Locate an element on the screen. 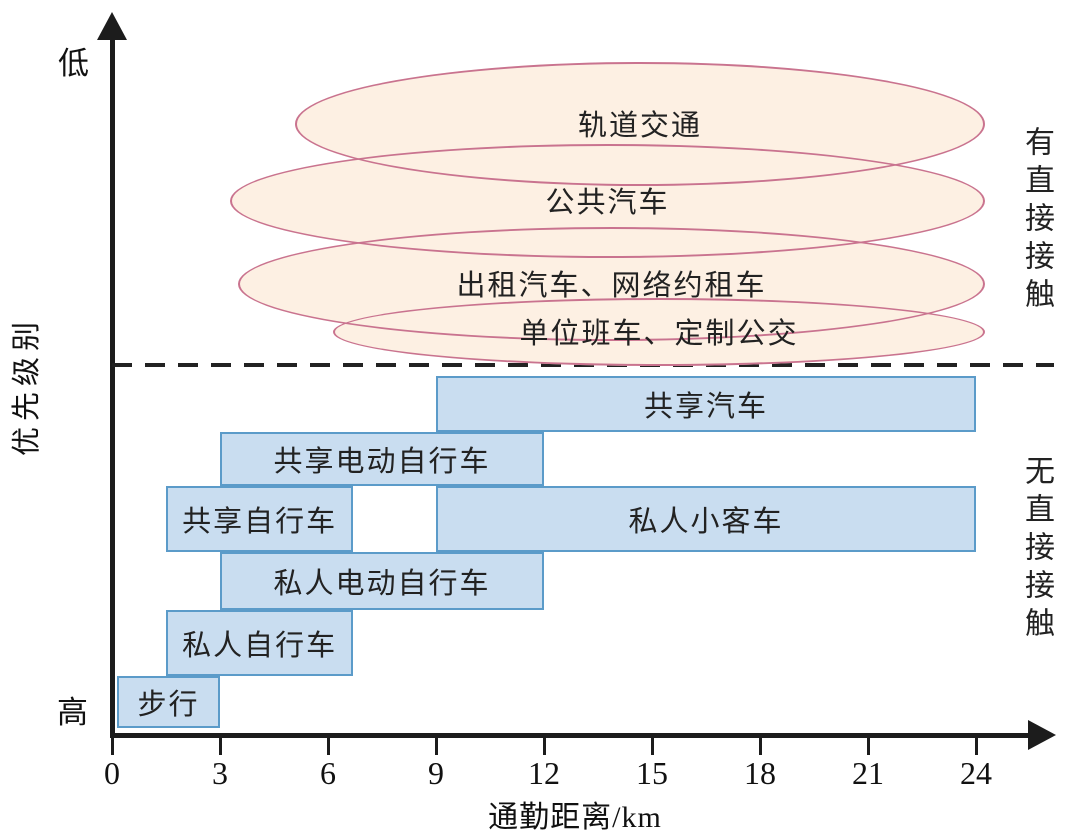 This screenshot has height=834, width=1080. x-axis-line is located at coordinates (571, 735).